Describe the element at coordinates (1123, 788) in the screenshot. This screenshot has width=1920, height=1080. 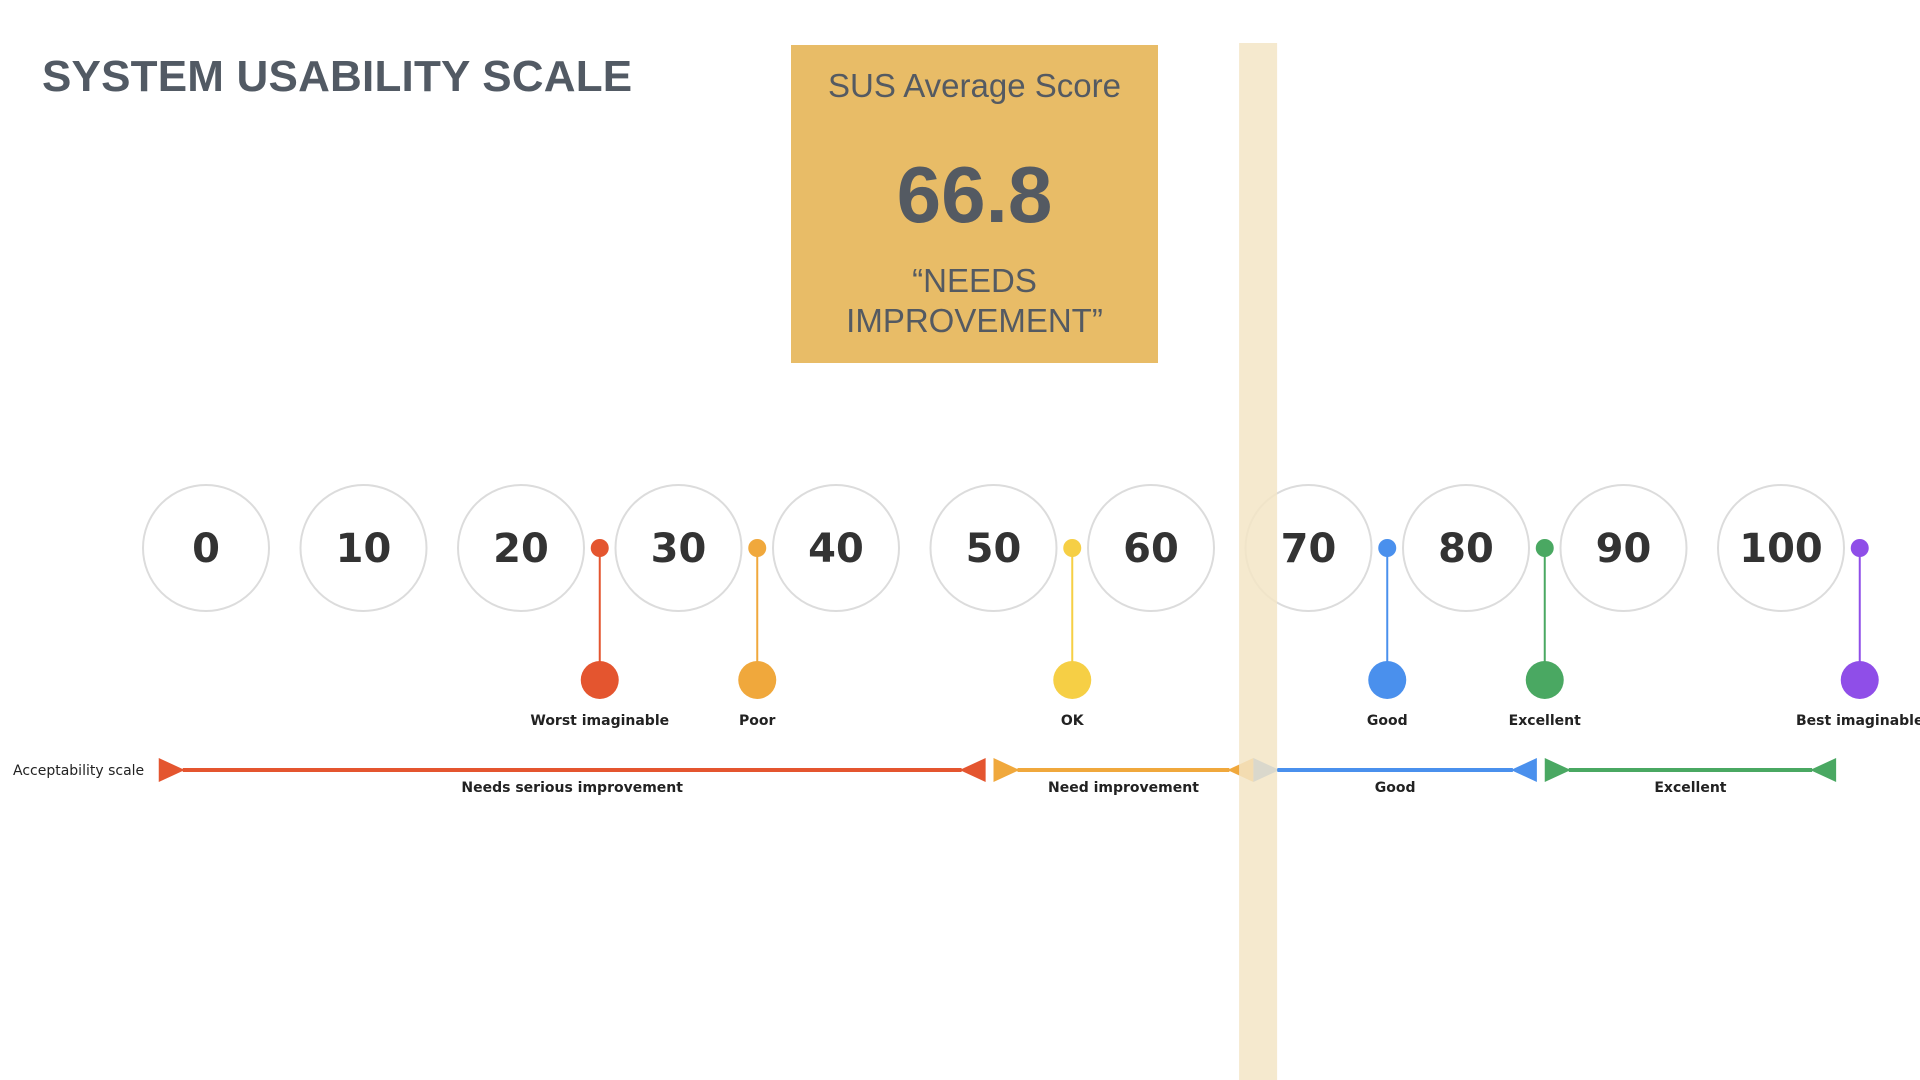
I see `acceptability-range-label: Need improvement` at that location.